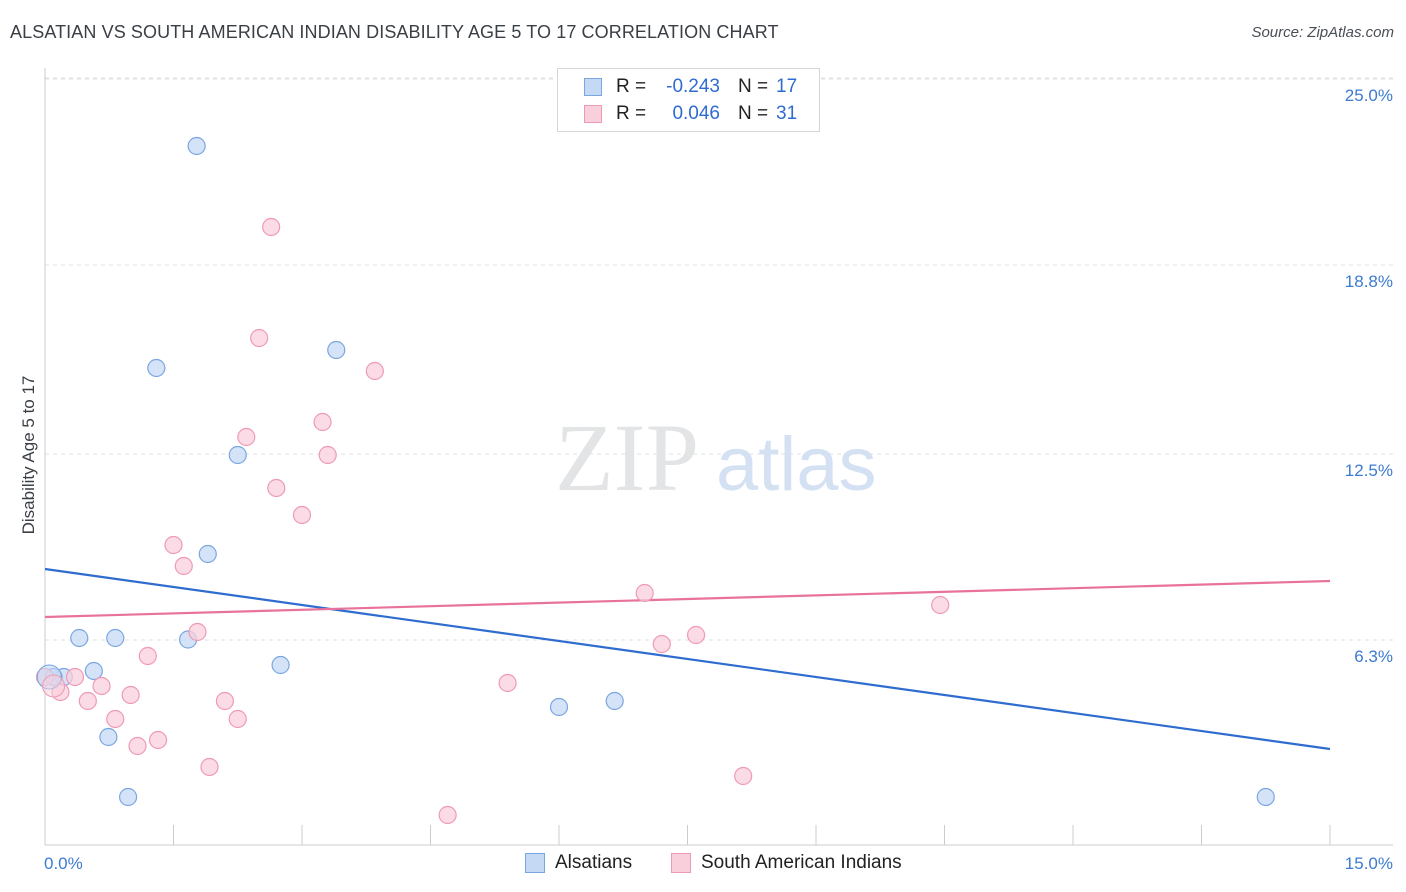  What do you see at coordinates (1369, 95) in the screenshot?
I see `y-tick-label: 25.0%` at bounding box center [1369, 95].